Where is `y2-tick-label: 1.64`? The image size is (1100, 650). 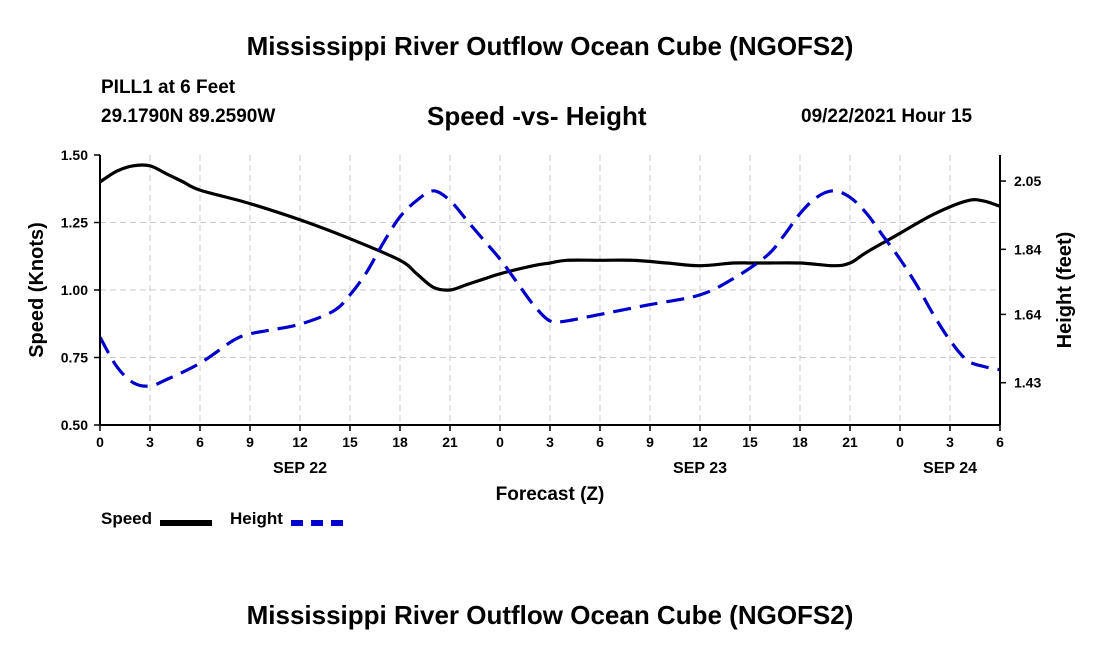
y2-tick-label: 1.64 is located at coordinates (1027, 314).